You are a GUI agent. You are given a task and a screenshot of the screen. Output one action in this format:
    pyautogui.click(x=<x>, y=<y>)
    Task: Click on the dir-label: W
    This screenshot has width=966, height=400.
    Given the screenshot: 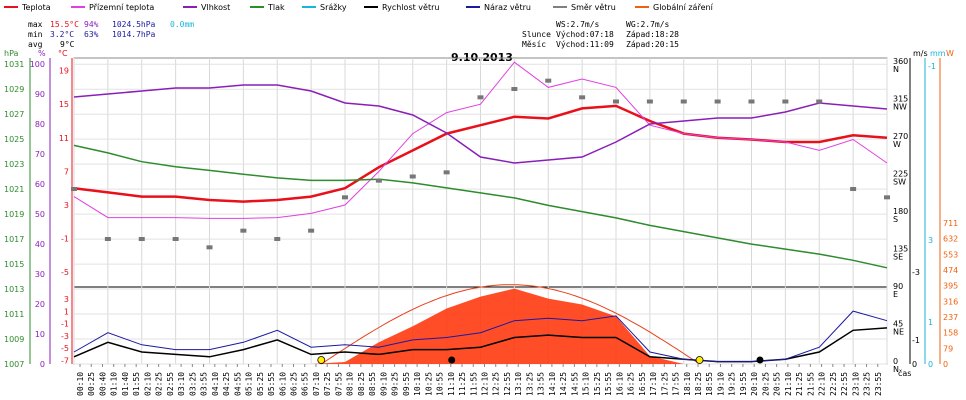 What is the action you would take?
    pyautogui.click(x=897, y=144)
    